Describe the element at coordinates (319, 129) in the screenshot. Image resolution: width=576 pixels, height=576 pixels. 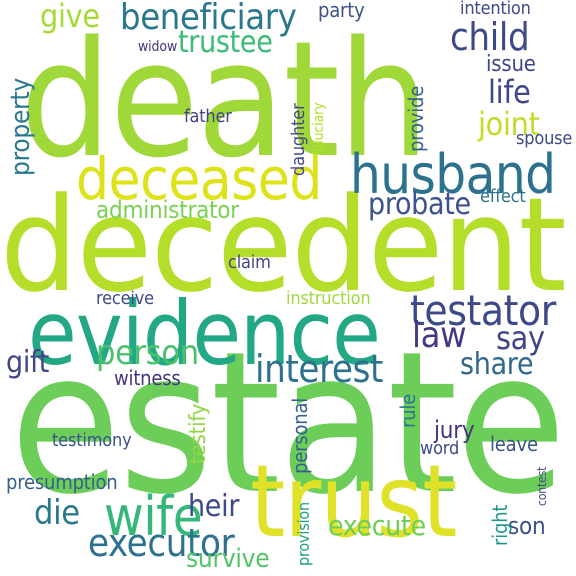
I see `word-fiduciary: fiduciary` at that location.